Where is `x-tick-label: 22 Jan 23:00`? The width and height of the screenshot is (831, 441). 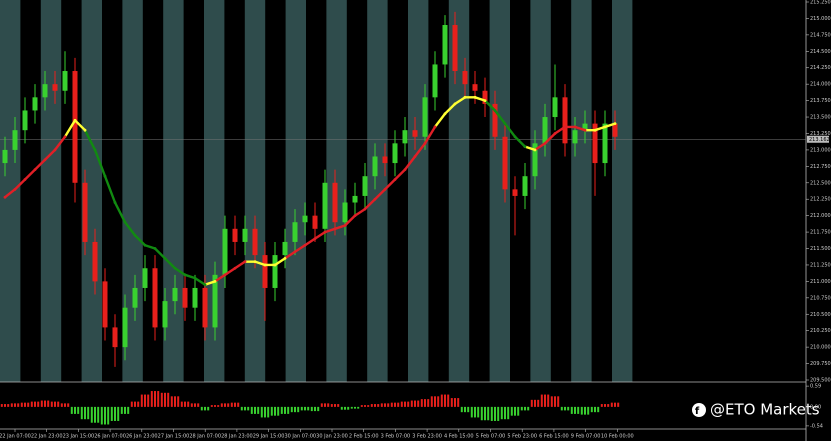
x-tick-label: 22 Jan 23:00 is located at coordinates (47, 437).